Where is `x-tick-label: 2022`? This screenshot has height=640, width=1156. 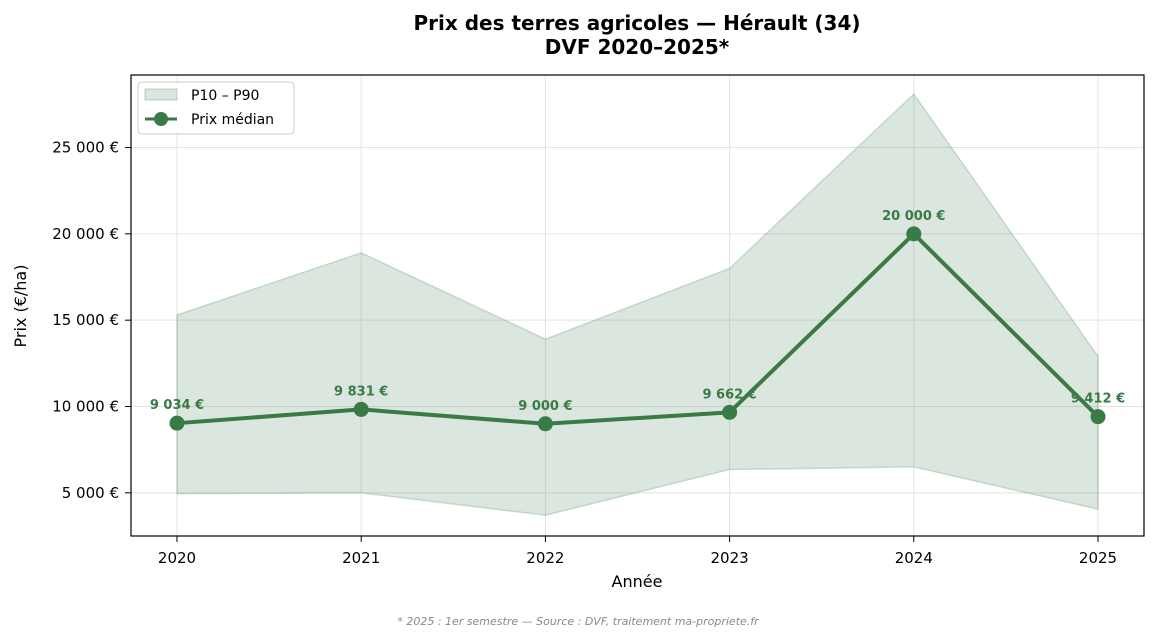
x-tick-label: 2022 is located at coordinates (545, 558).